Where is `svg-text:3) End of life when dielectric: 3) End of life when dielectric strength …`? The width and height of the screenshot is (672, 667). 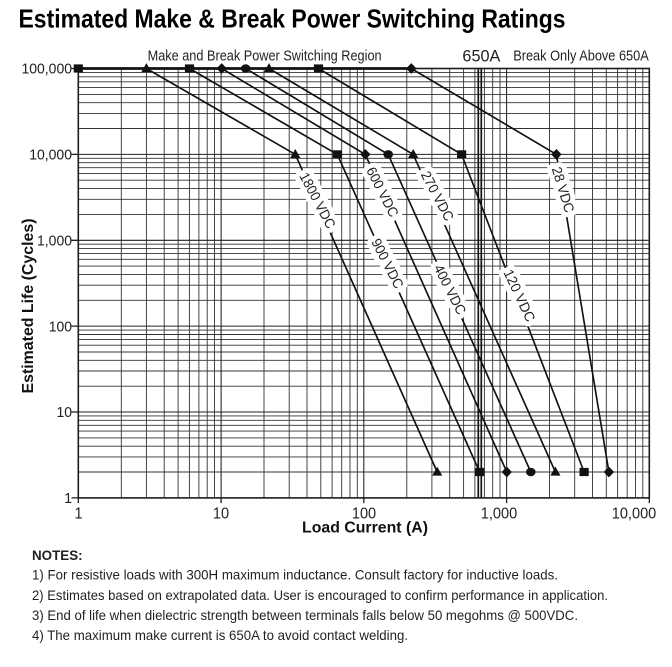 svg-text:3) End of life when dielectric: 3) End of life when dielectric strength … is located at coordinates (305, 615).